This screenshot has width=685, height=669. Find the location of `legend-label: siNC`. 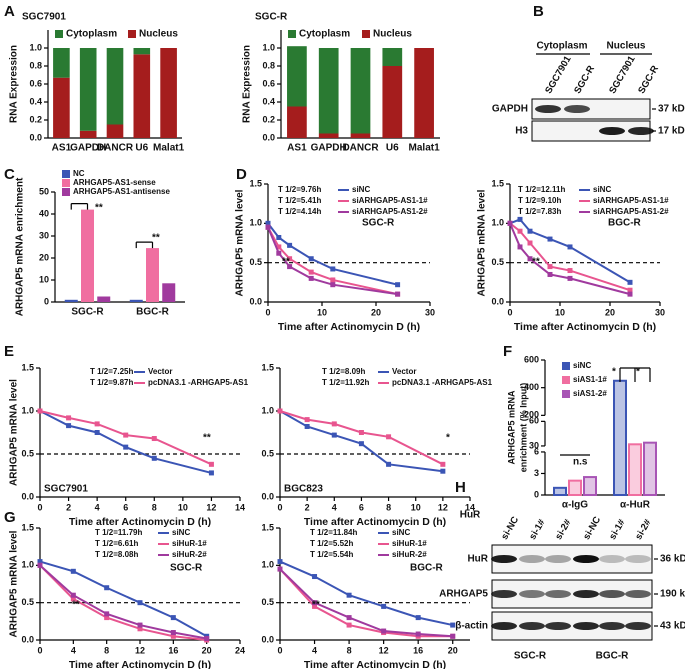

legend-label: siNC is located at coordinates (401, 532).